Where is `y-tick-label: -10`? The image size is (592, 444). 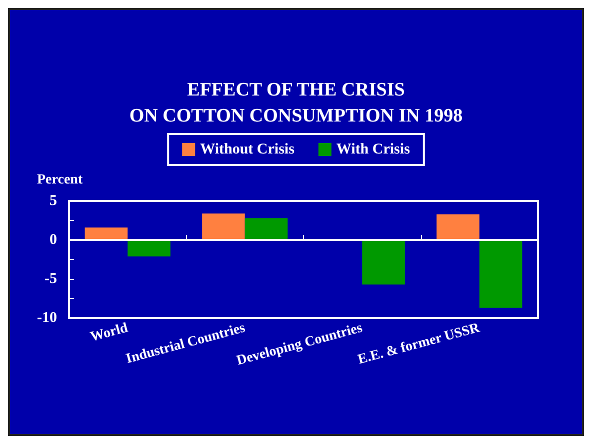
y-tick-label: -10 is located at coordinates (47, 318).